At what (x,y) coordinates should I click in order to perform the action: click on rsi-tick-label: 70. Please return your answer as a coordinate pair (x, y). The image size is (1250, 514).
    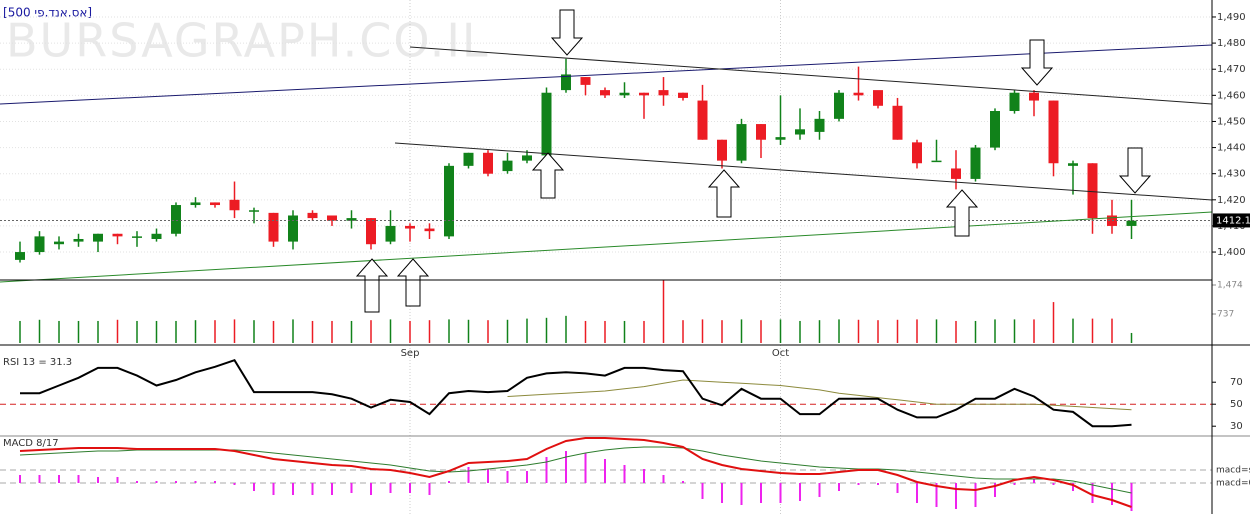
    Looking at the image, I should click on (1236, 382).